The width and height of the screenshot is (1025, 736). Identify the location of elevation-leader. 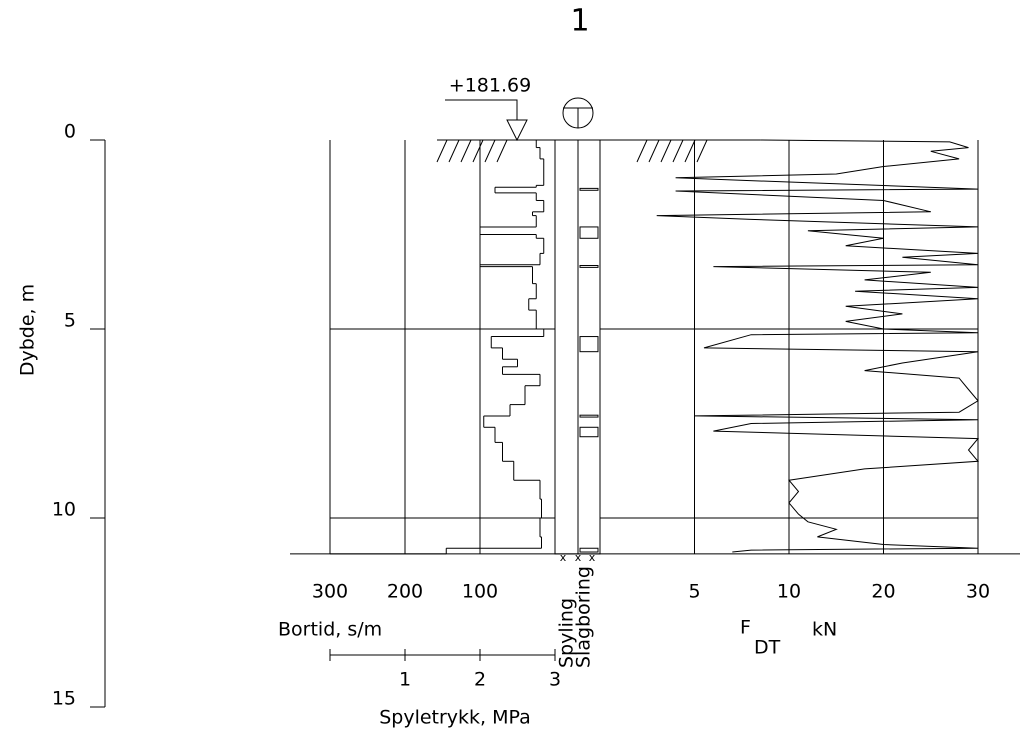
(481, 109).